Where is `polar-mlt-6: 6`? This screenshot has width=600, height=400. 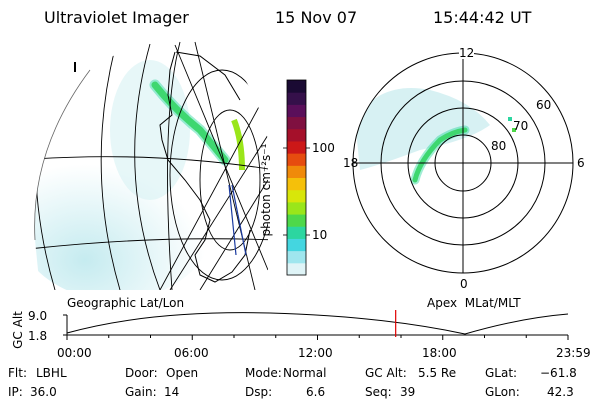 polar-mlt-6: 6 is located at coordinates (581, 163).